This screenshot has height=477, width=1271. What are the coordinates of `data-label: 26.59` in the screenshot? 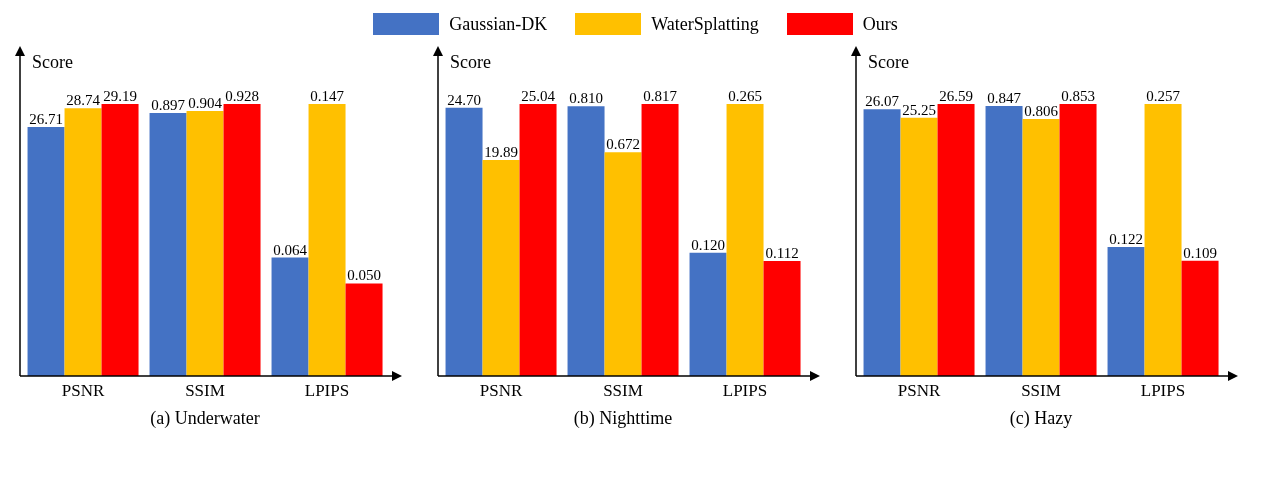 It's located at (956, 96).